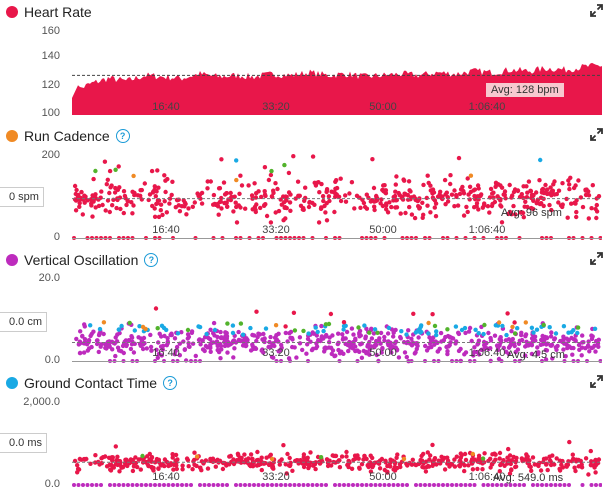 This screenshot has width=611, height=495. I want to click on heart-rate-avg-label: Avg: 128 bpm, so click(525, 90).